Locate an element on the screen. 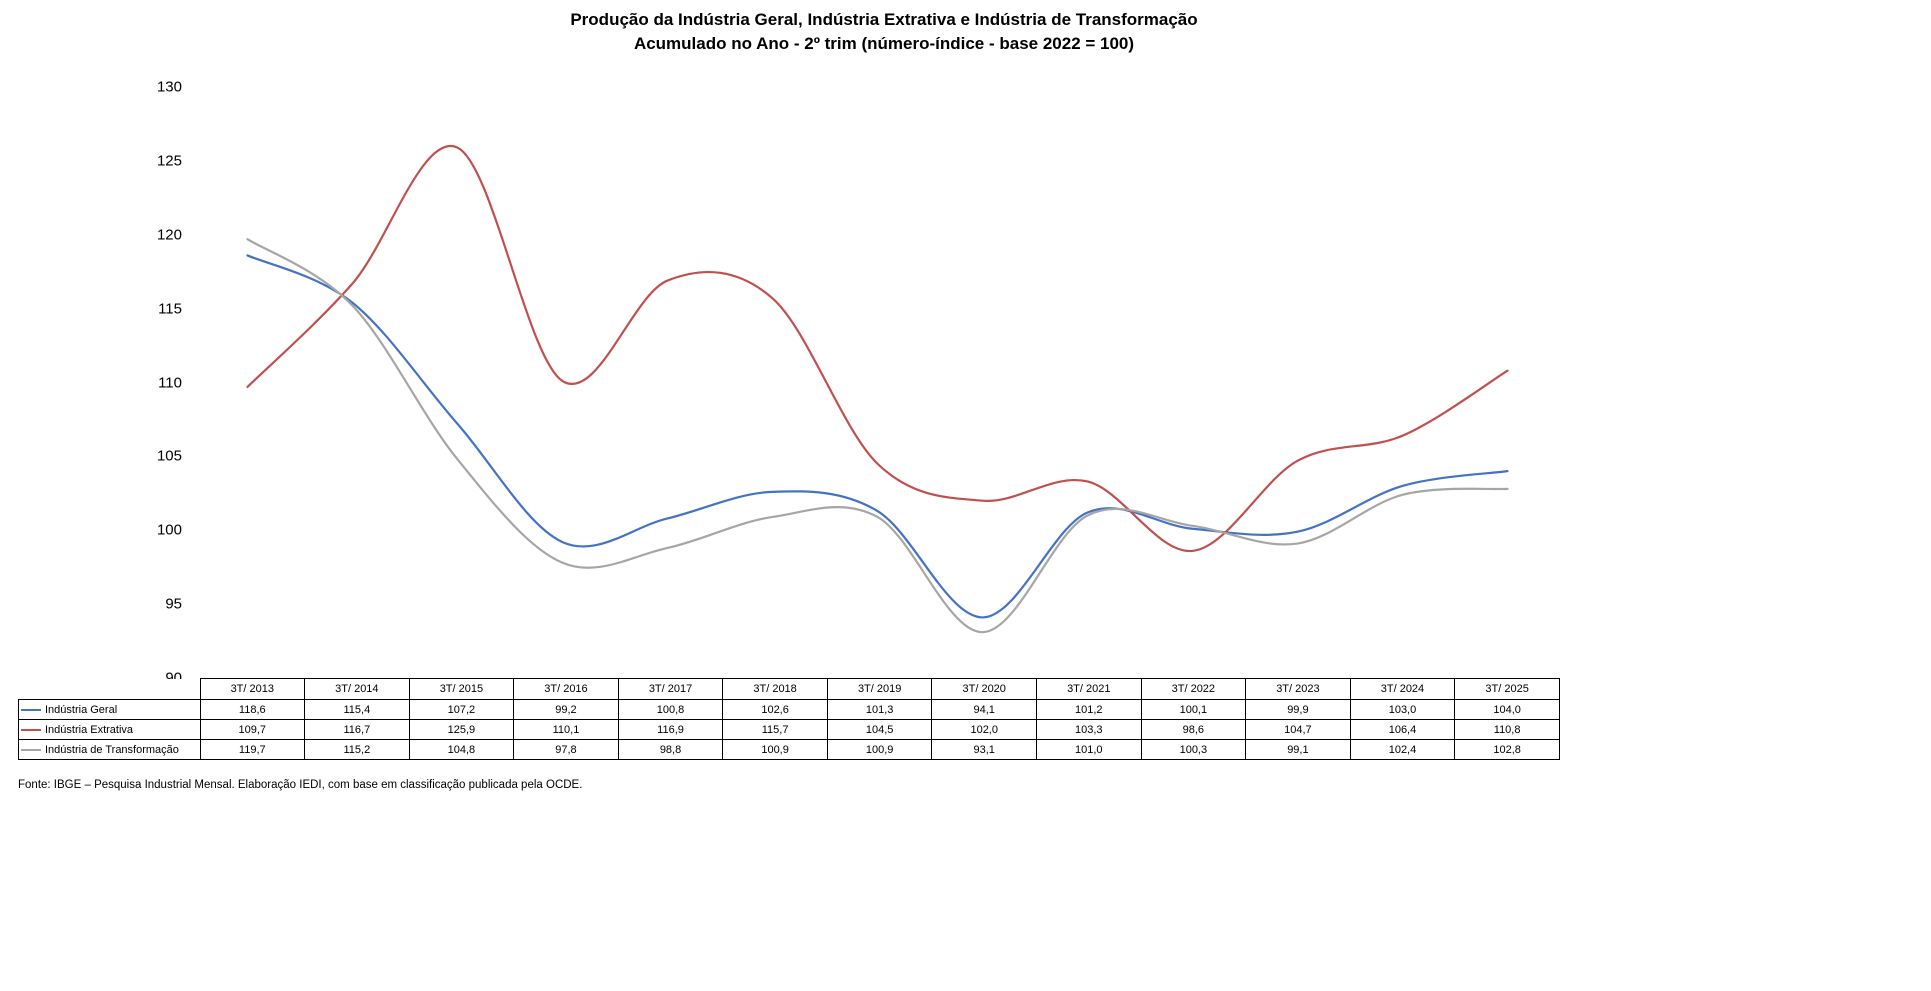 Image resolution: width=1931 pixels, height=991 pixels. table-cell: 104,7 is located at coordinates (1298, 729).